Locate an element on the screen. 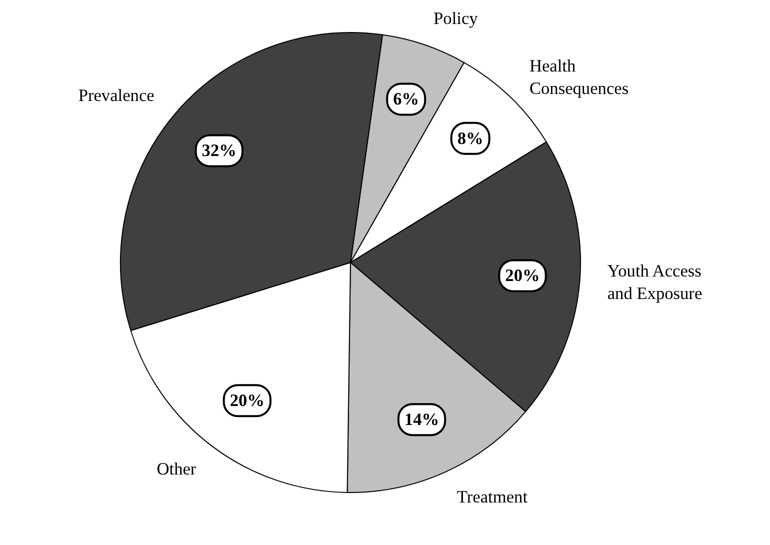 Image resolution: width=770 pixels, height=545 pixels. slice-label: Treatment is located at coordinates (492, 497).